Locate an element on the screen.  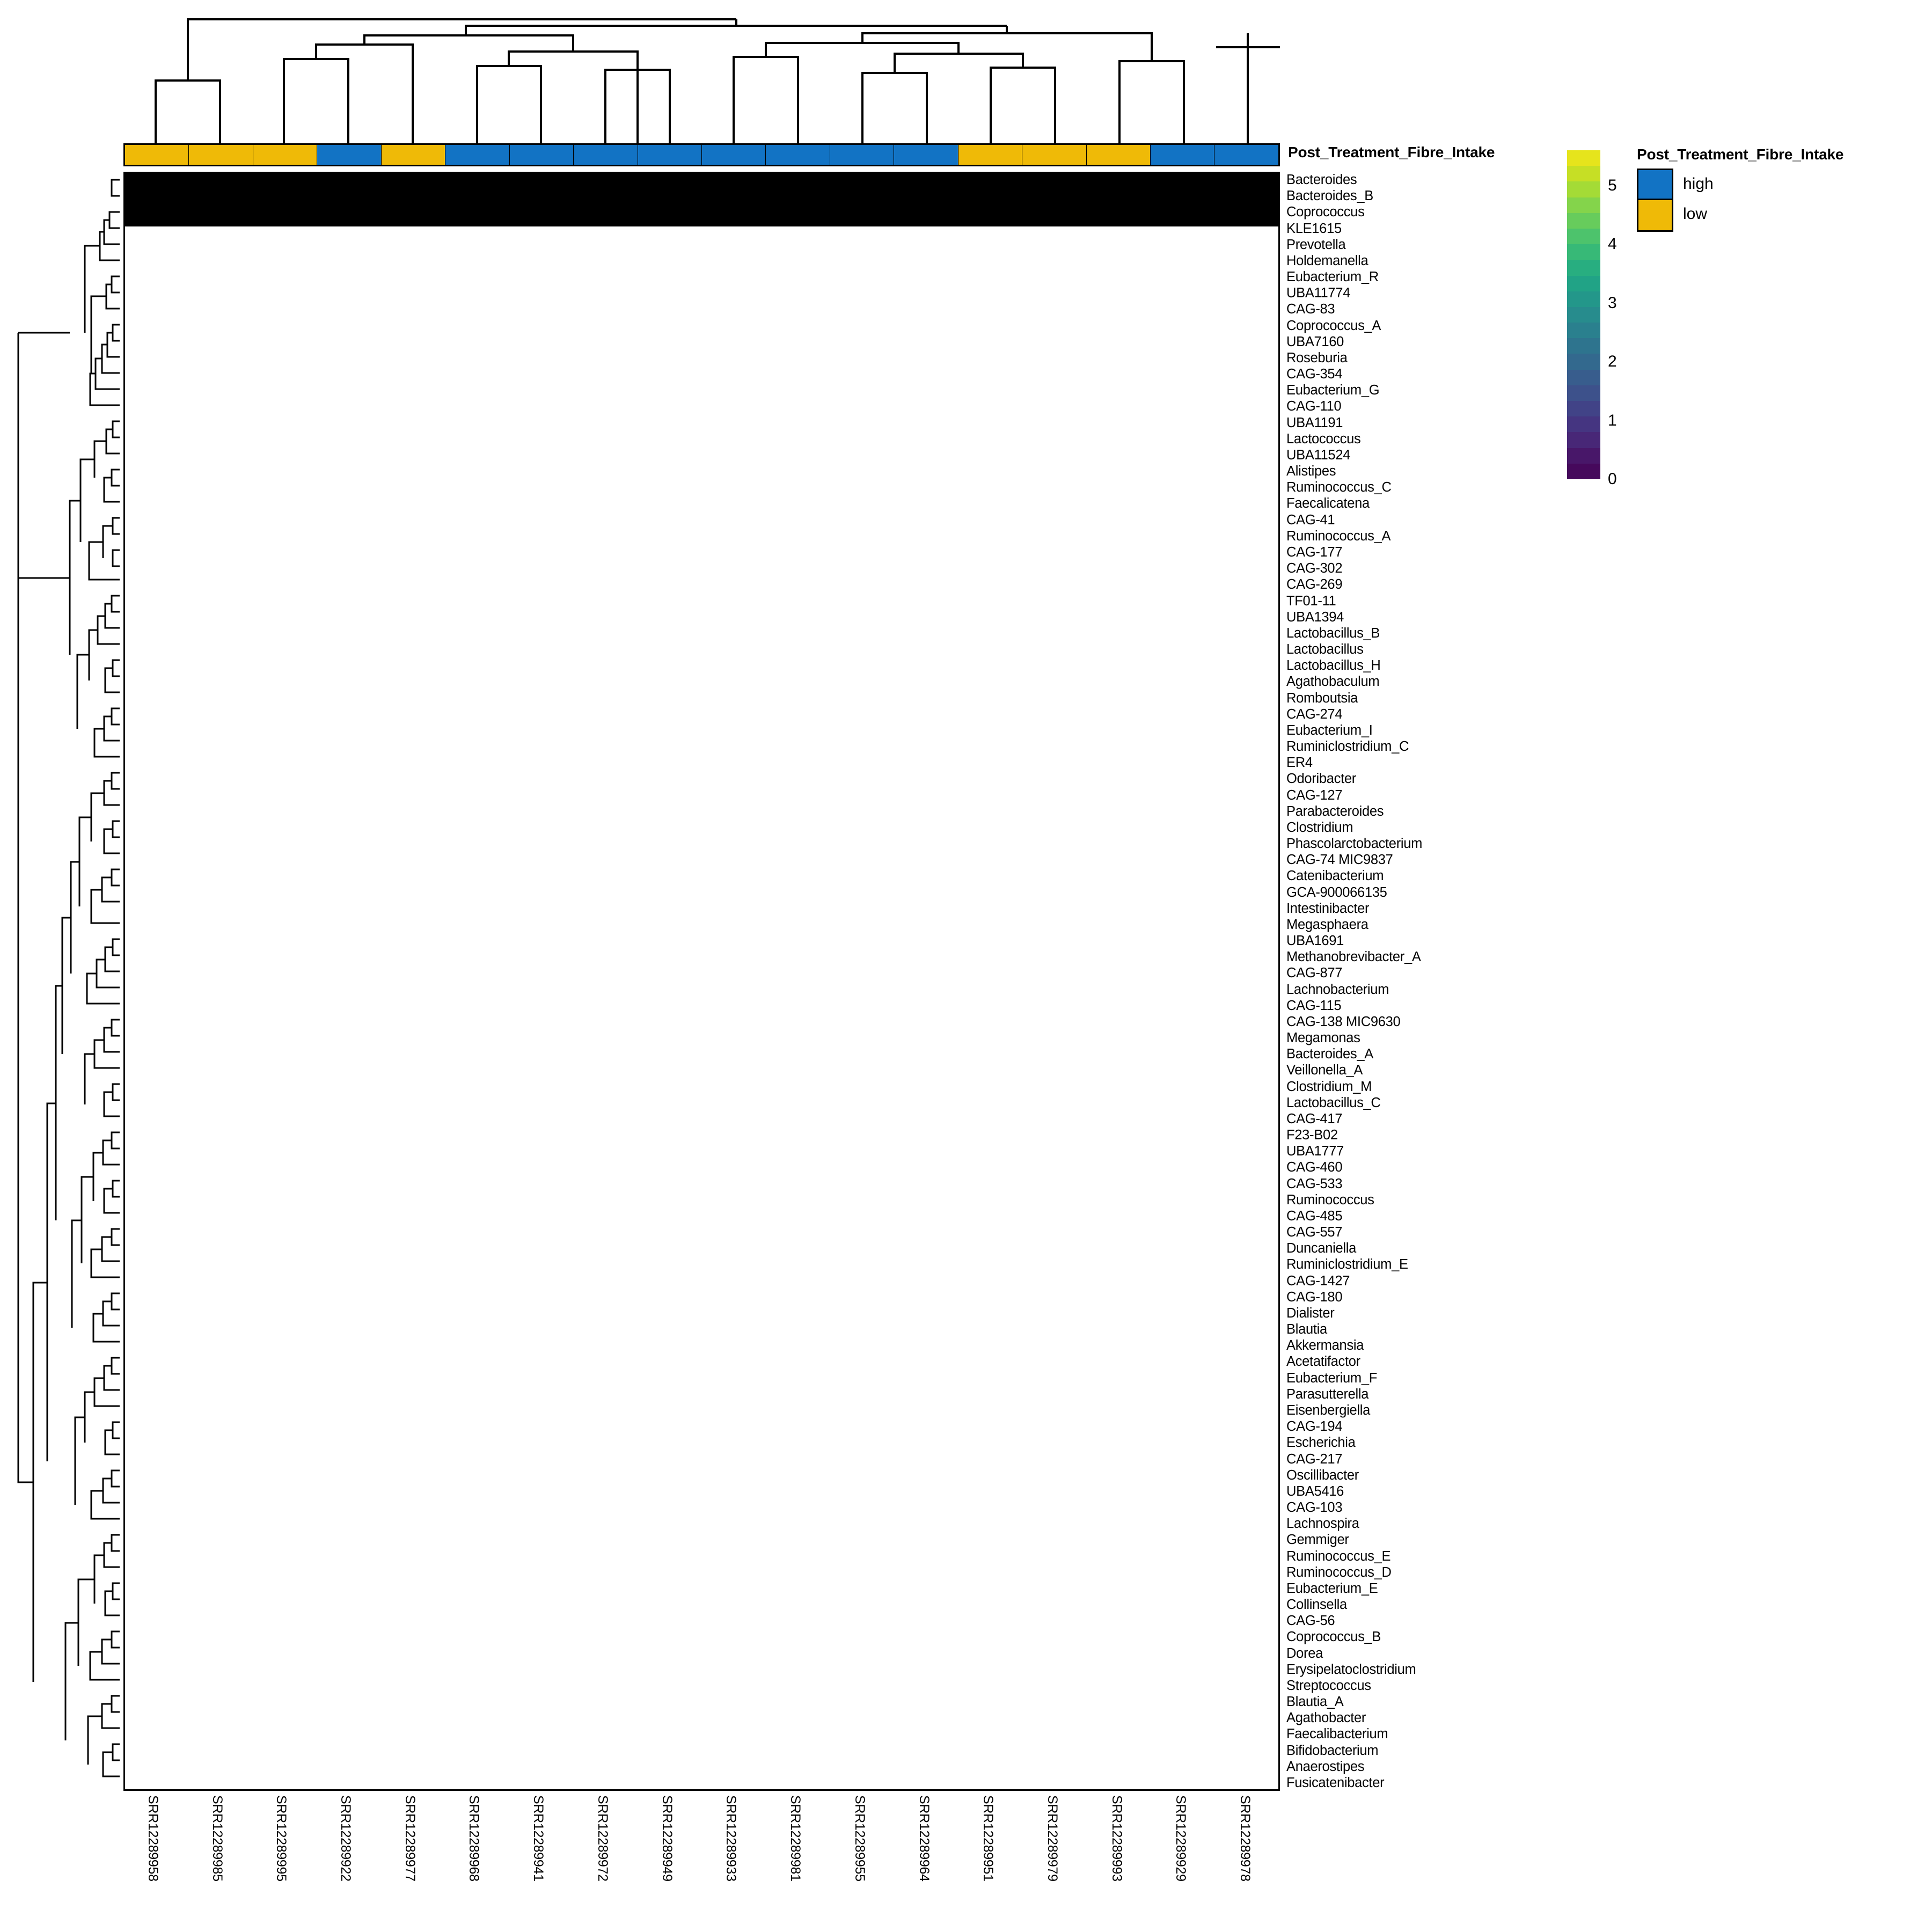
column-label: SRR12289981 is located at coordinates (795, 1838).